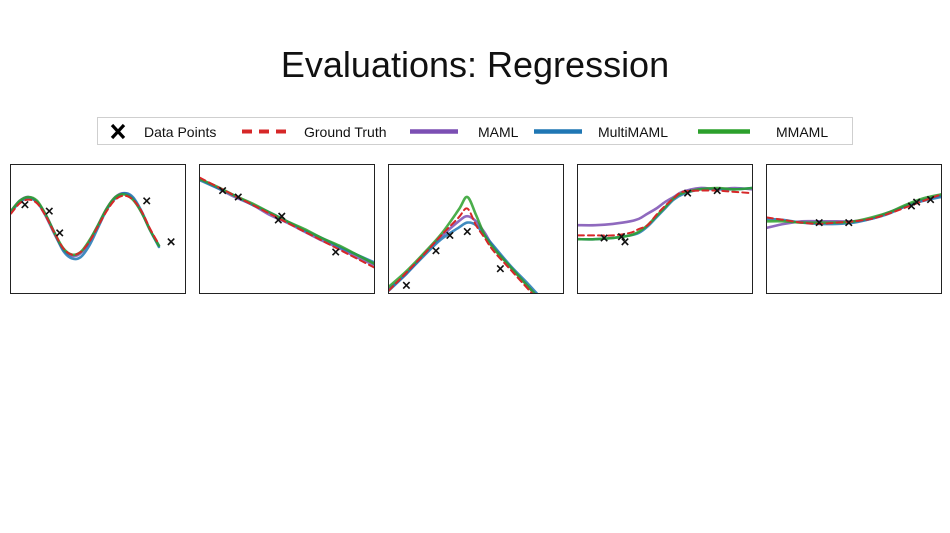  Describe the element at coordinates (265, 131) in the screenshot. I see `dashed-line-icon` at that location.